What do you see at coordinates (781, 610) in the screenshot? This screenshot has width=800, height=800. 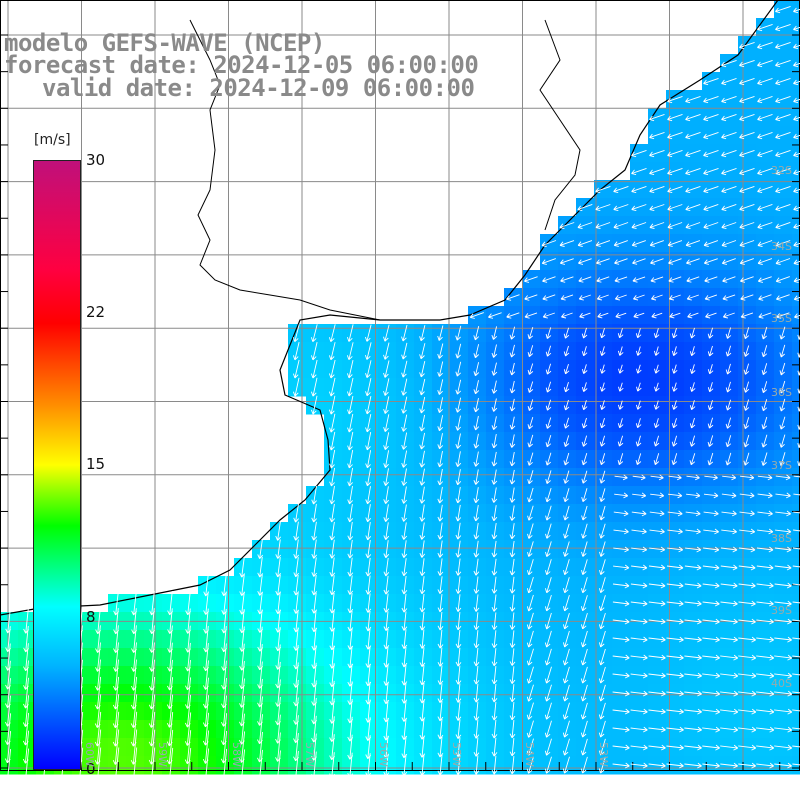 I see `lat-label: 39S` at bounding box center [781, 610].